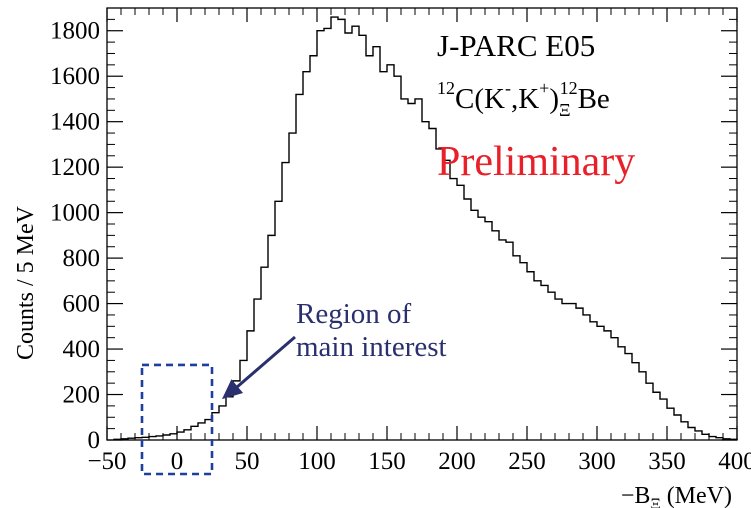 Image resolution: width=751 pixels, height=508 pixels. What do you see at coordinates (247, 461) in the screenshot?
I see `x-tick-label: 50` at bounding box center [247, 461].